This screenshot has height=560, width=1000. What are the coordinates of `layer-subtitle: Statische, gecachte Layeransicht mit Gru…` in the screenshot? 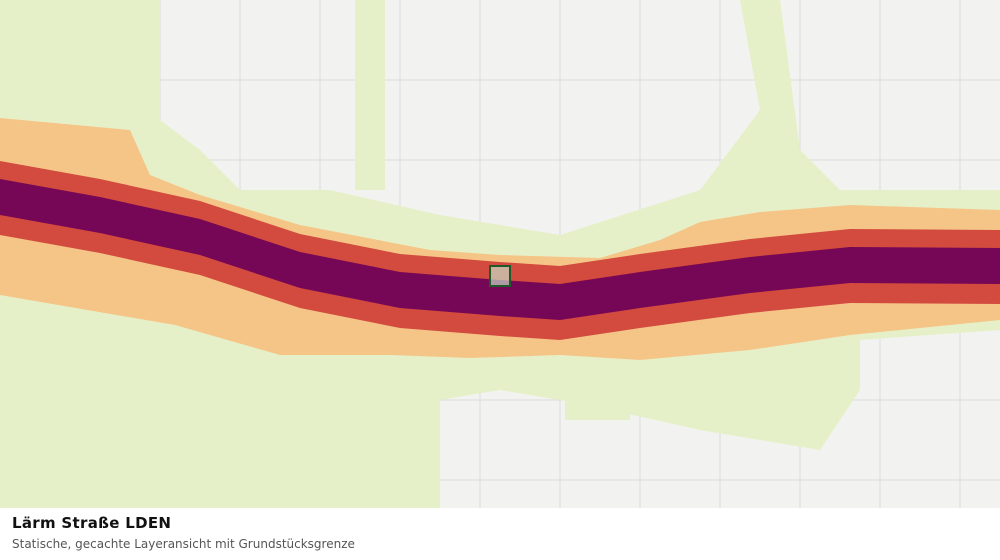 It's located at (183, 544).